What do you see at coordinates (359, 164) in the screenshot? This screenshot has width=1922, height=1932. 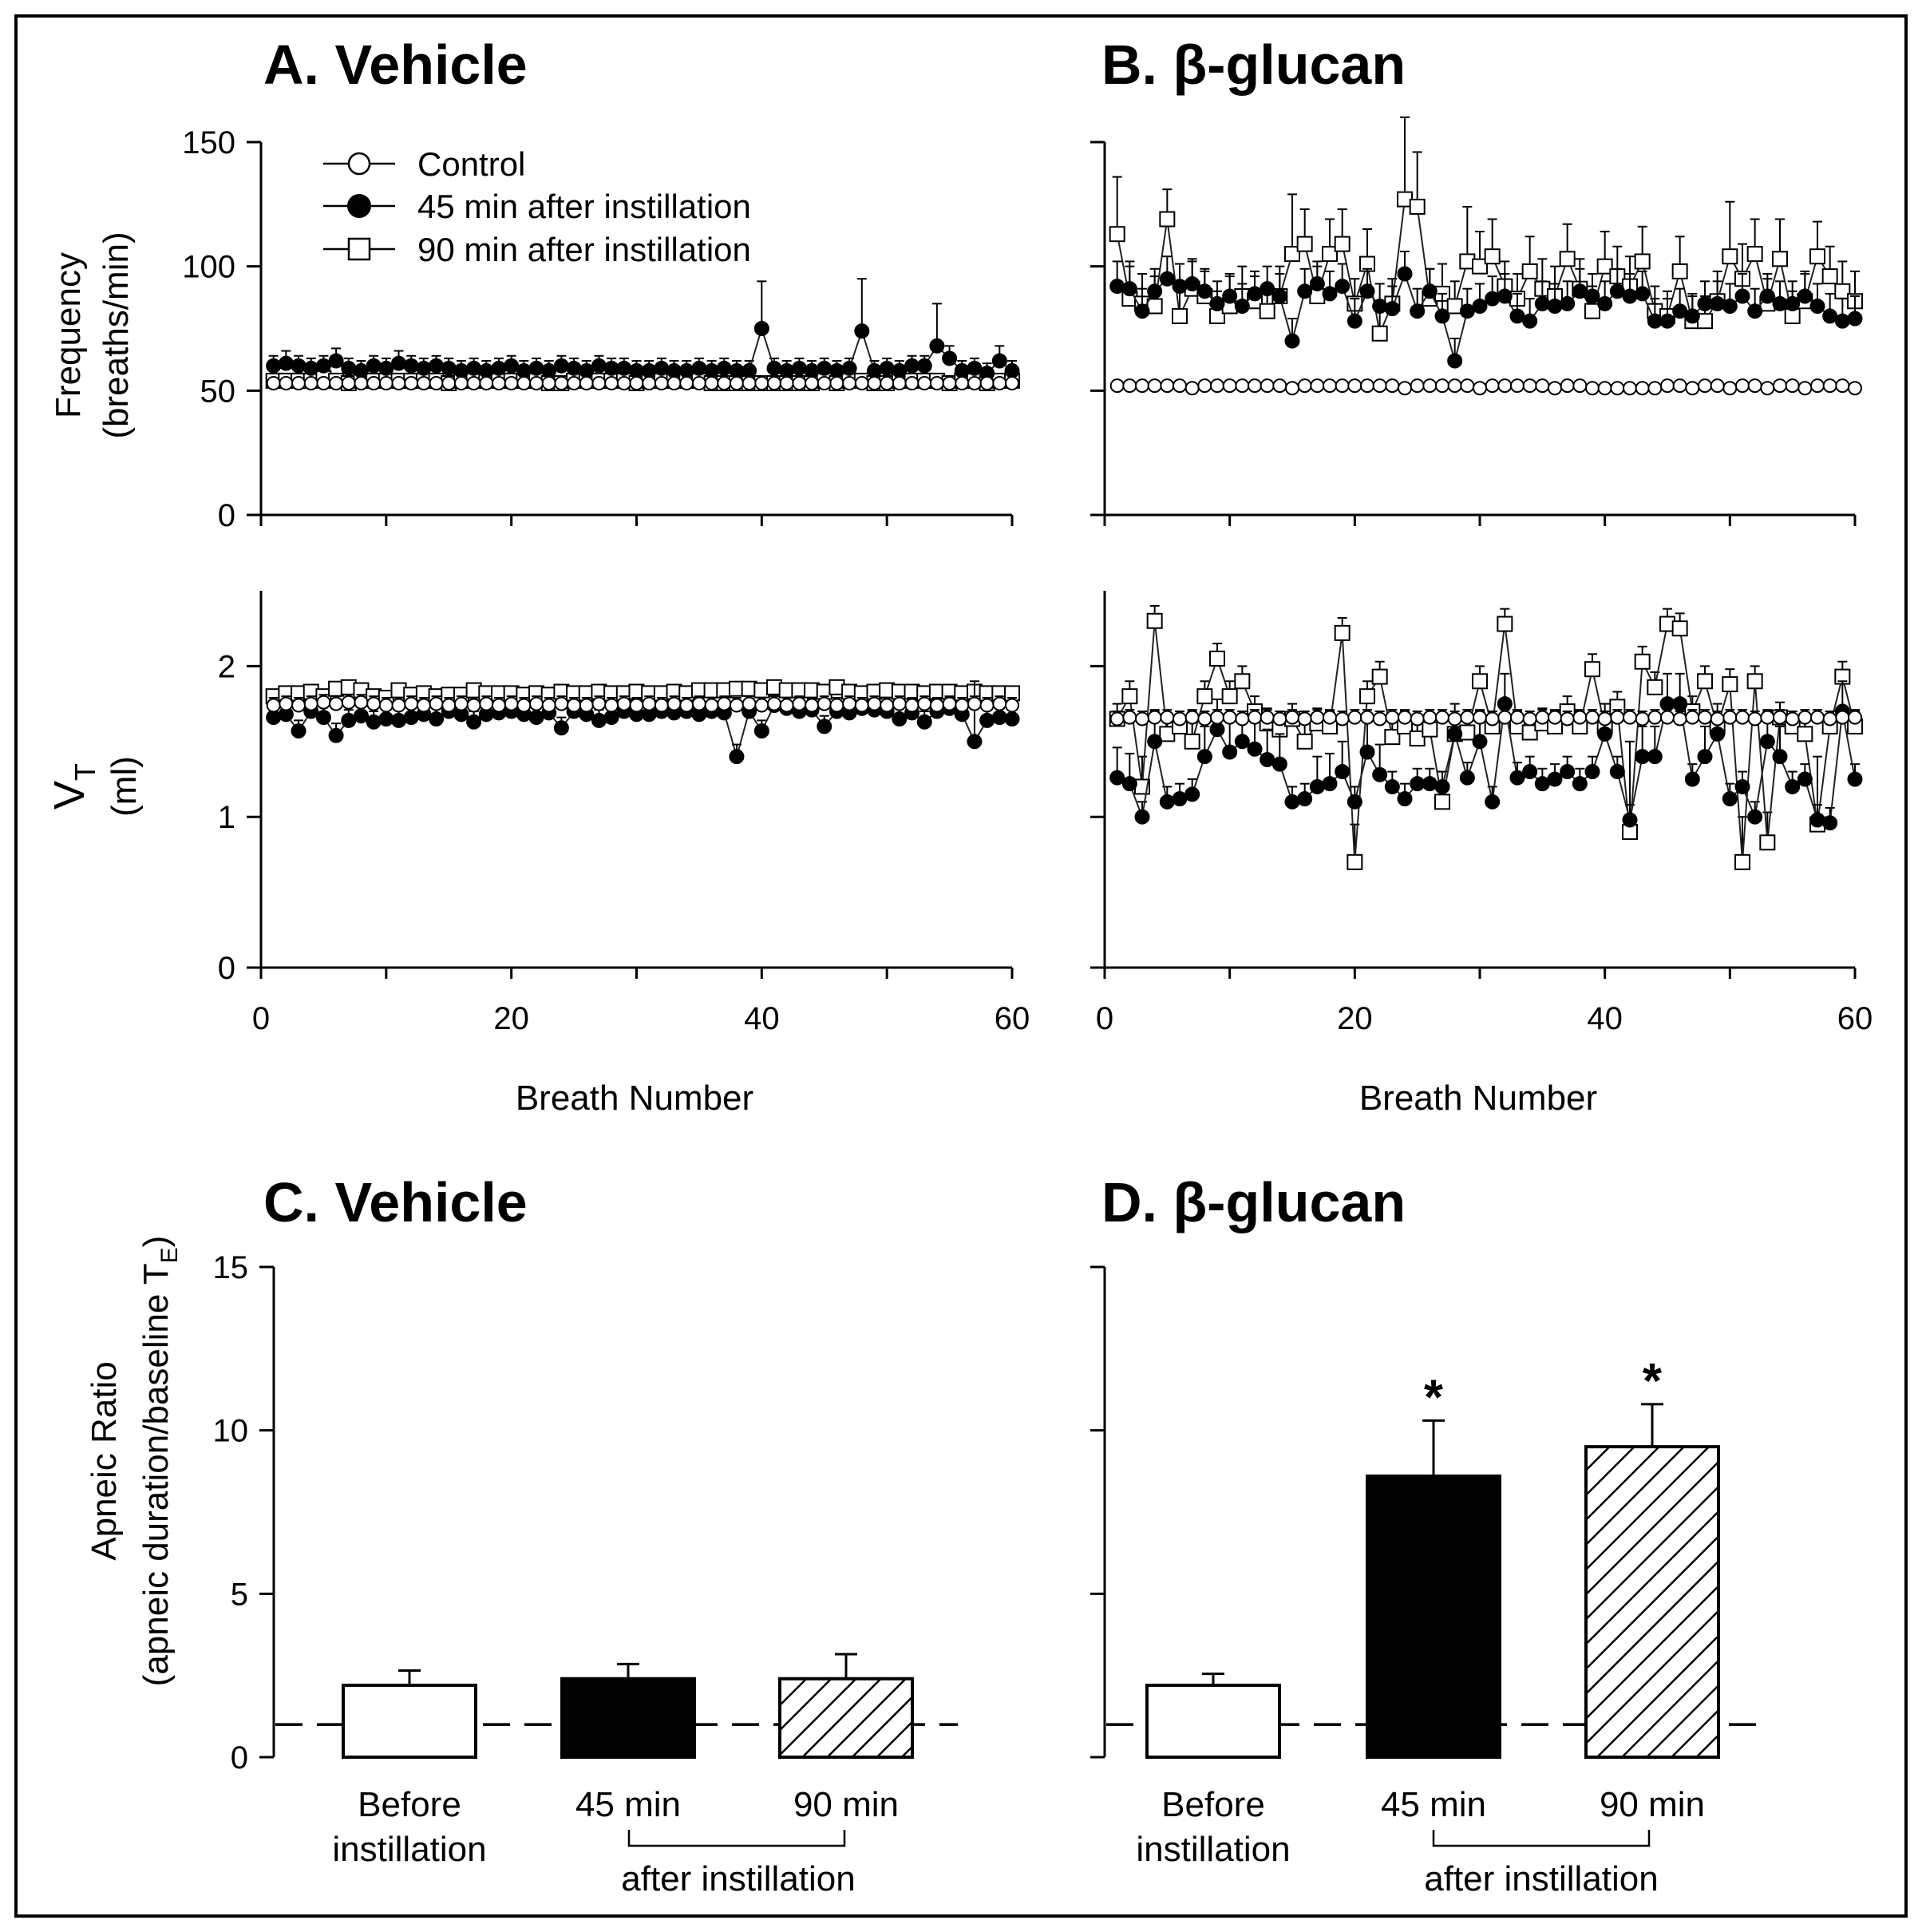 I see `legend-marker-control` at bounding box center [359, 164].